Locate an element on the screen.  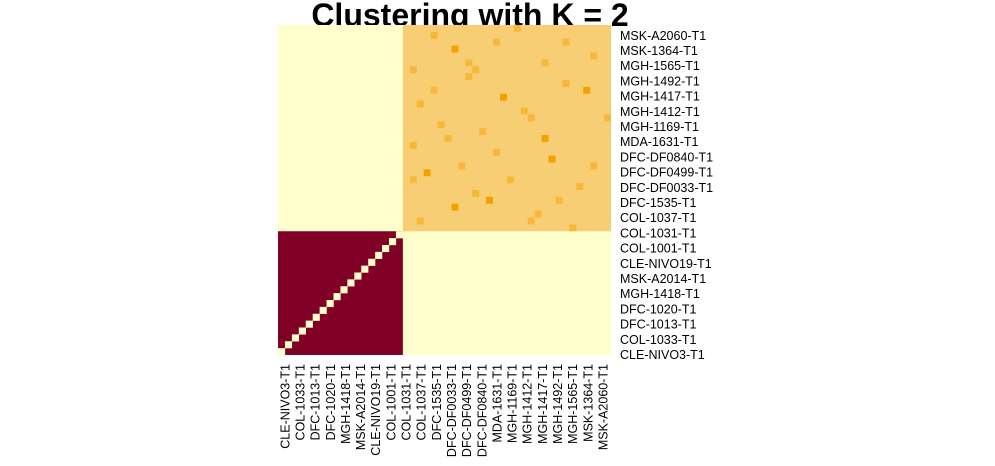
row-label: MDA-1631-T1 is located at coordinates (659, 142).